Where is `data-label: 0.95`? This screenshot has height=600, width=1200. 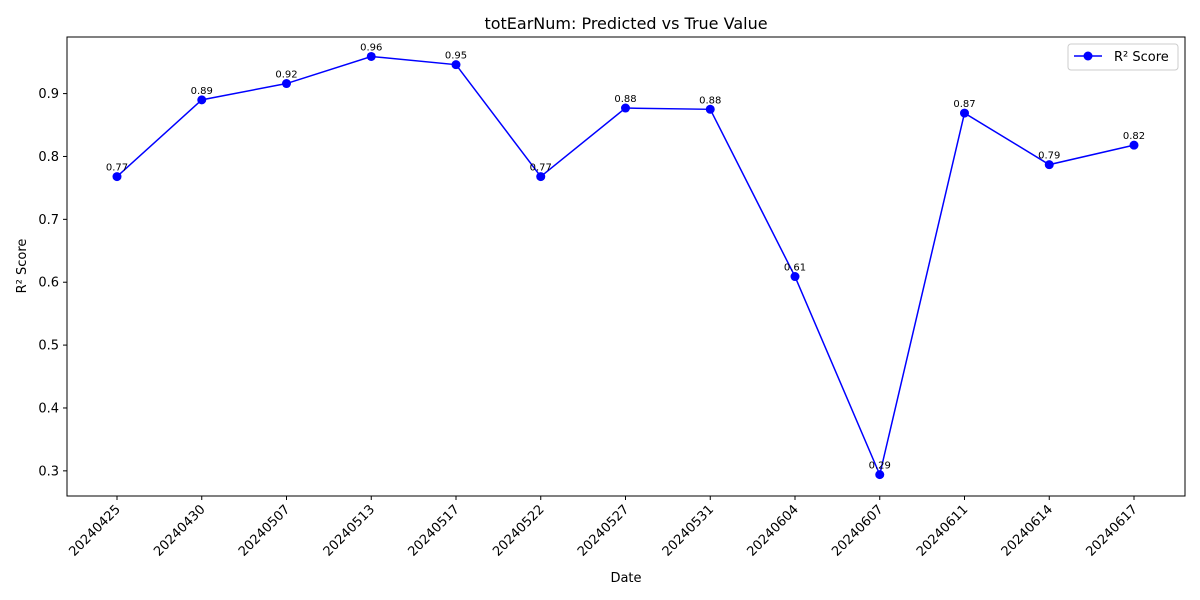
data-label: 0.95 is located at coordinates (456, 56).